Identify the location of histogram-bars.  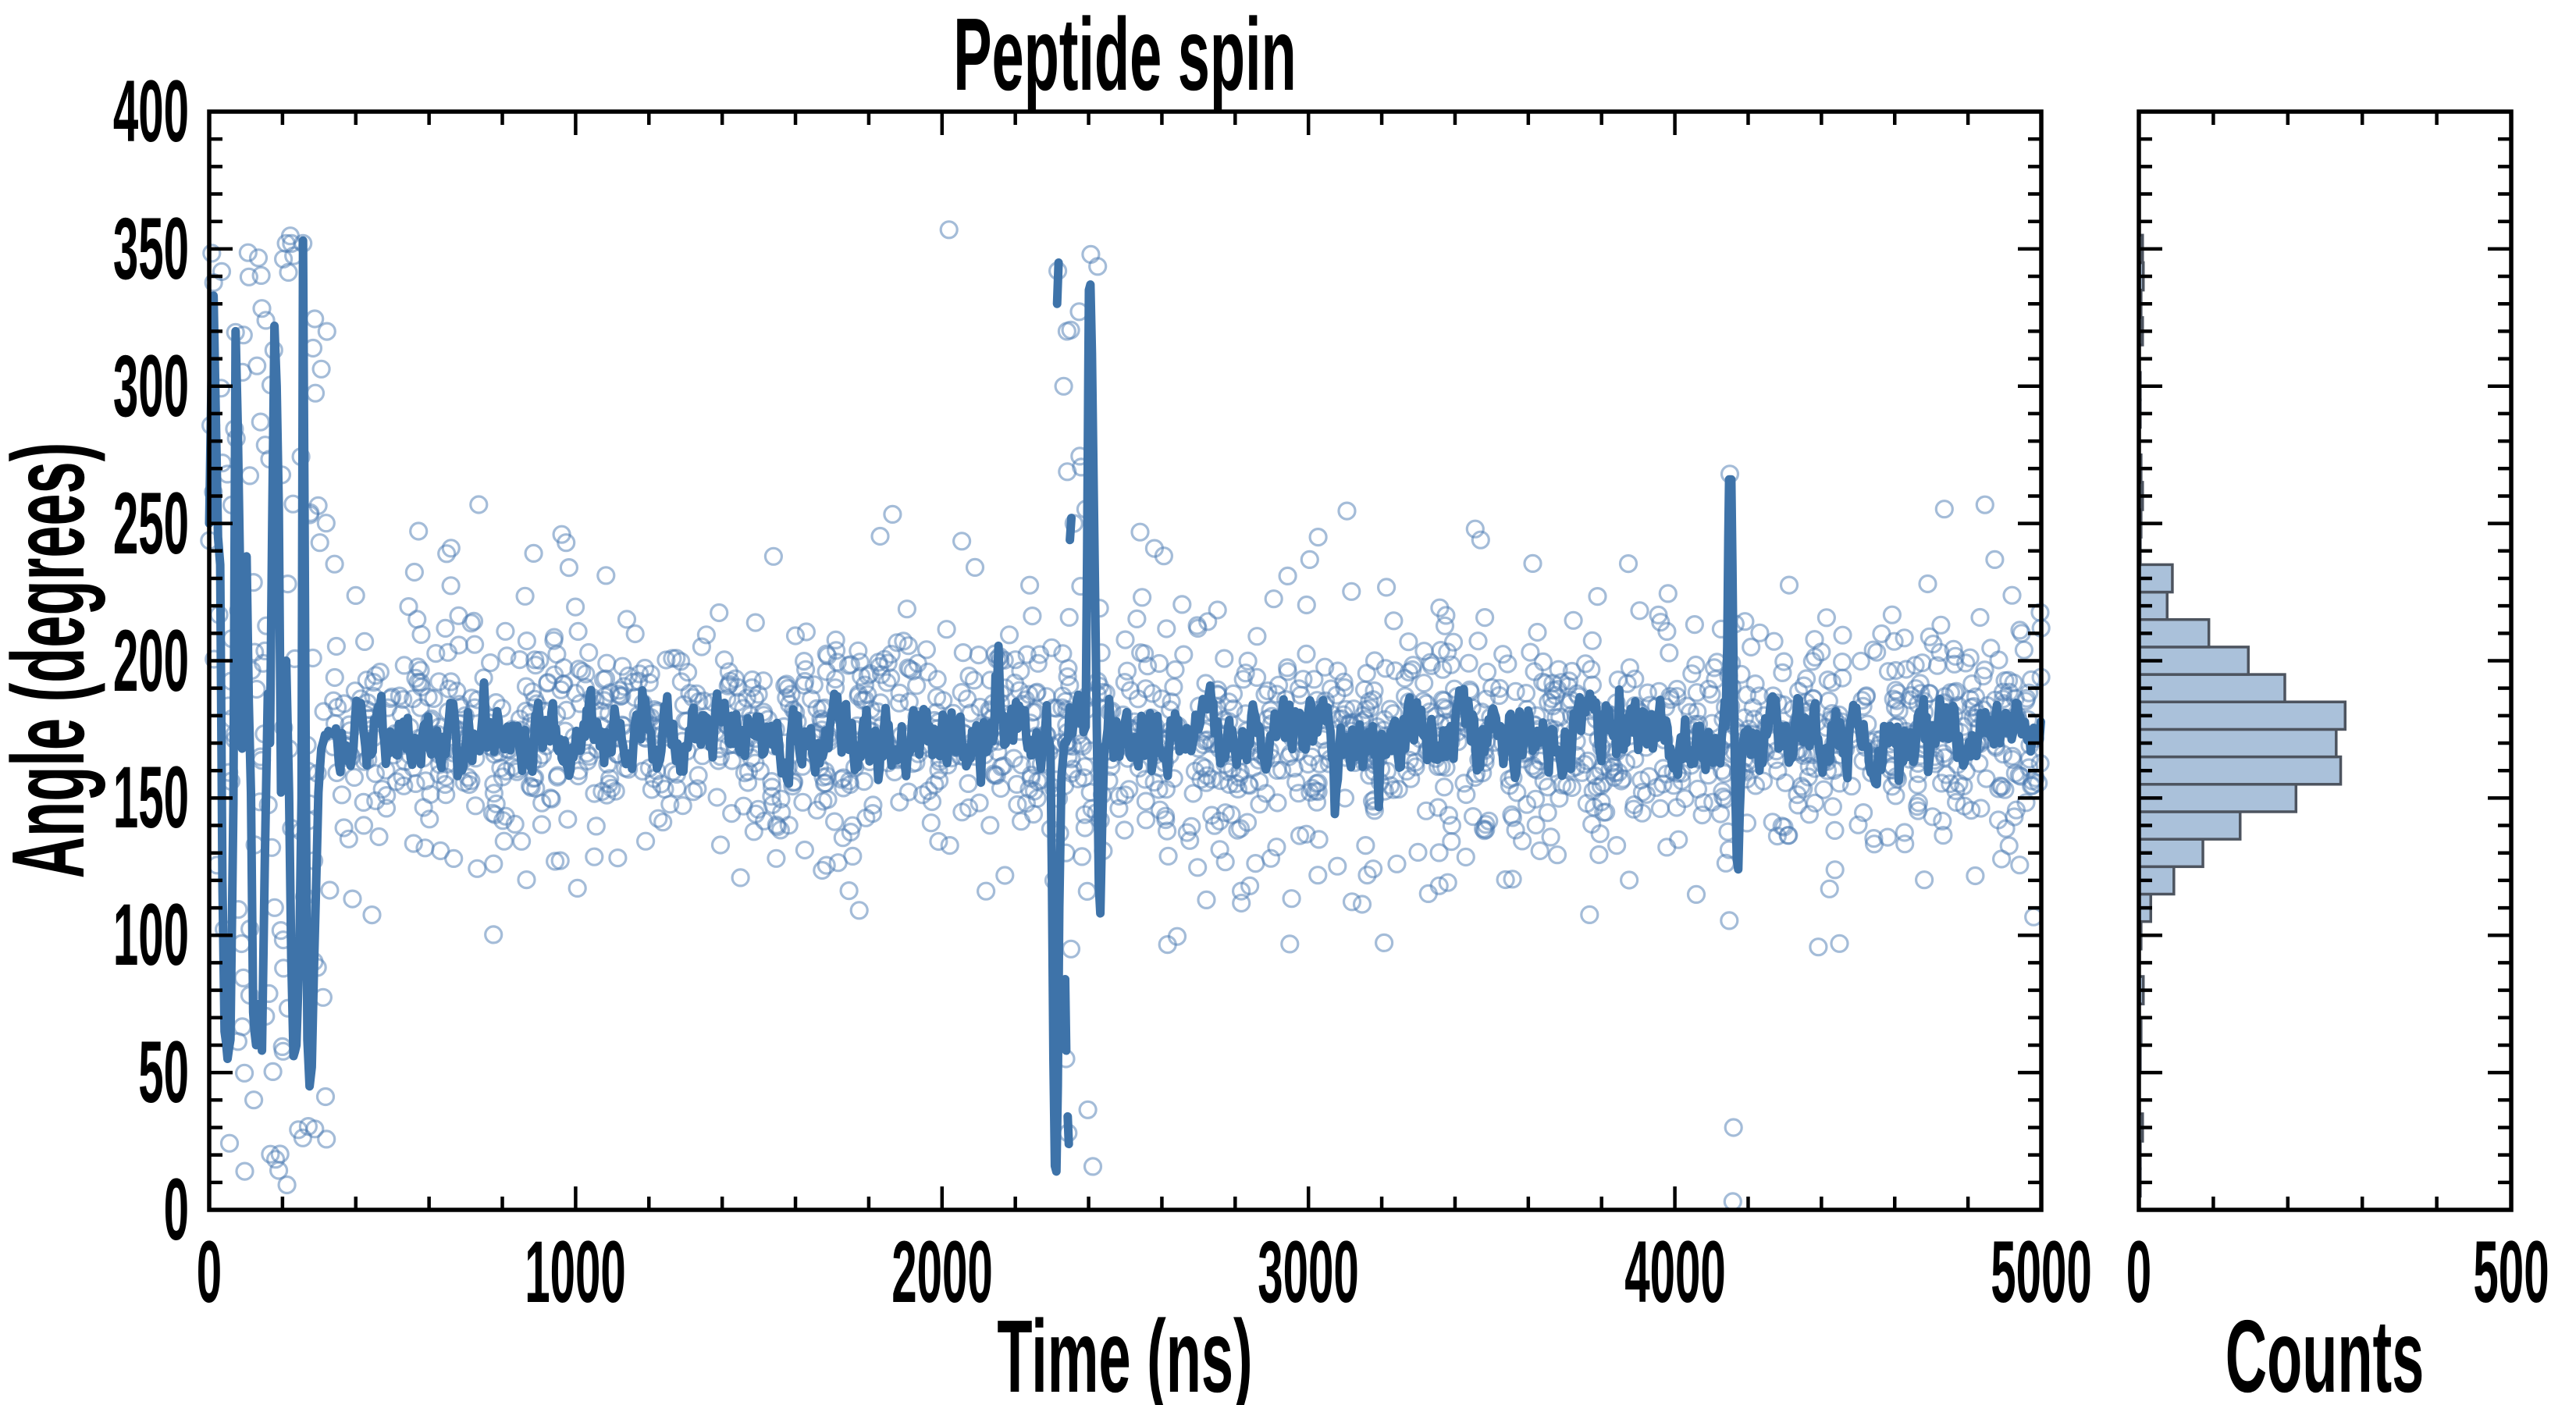
(2242, 716).